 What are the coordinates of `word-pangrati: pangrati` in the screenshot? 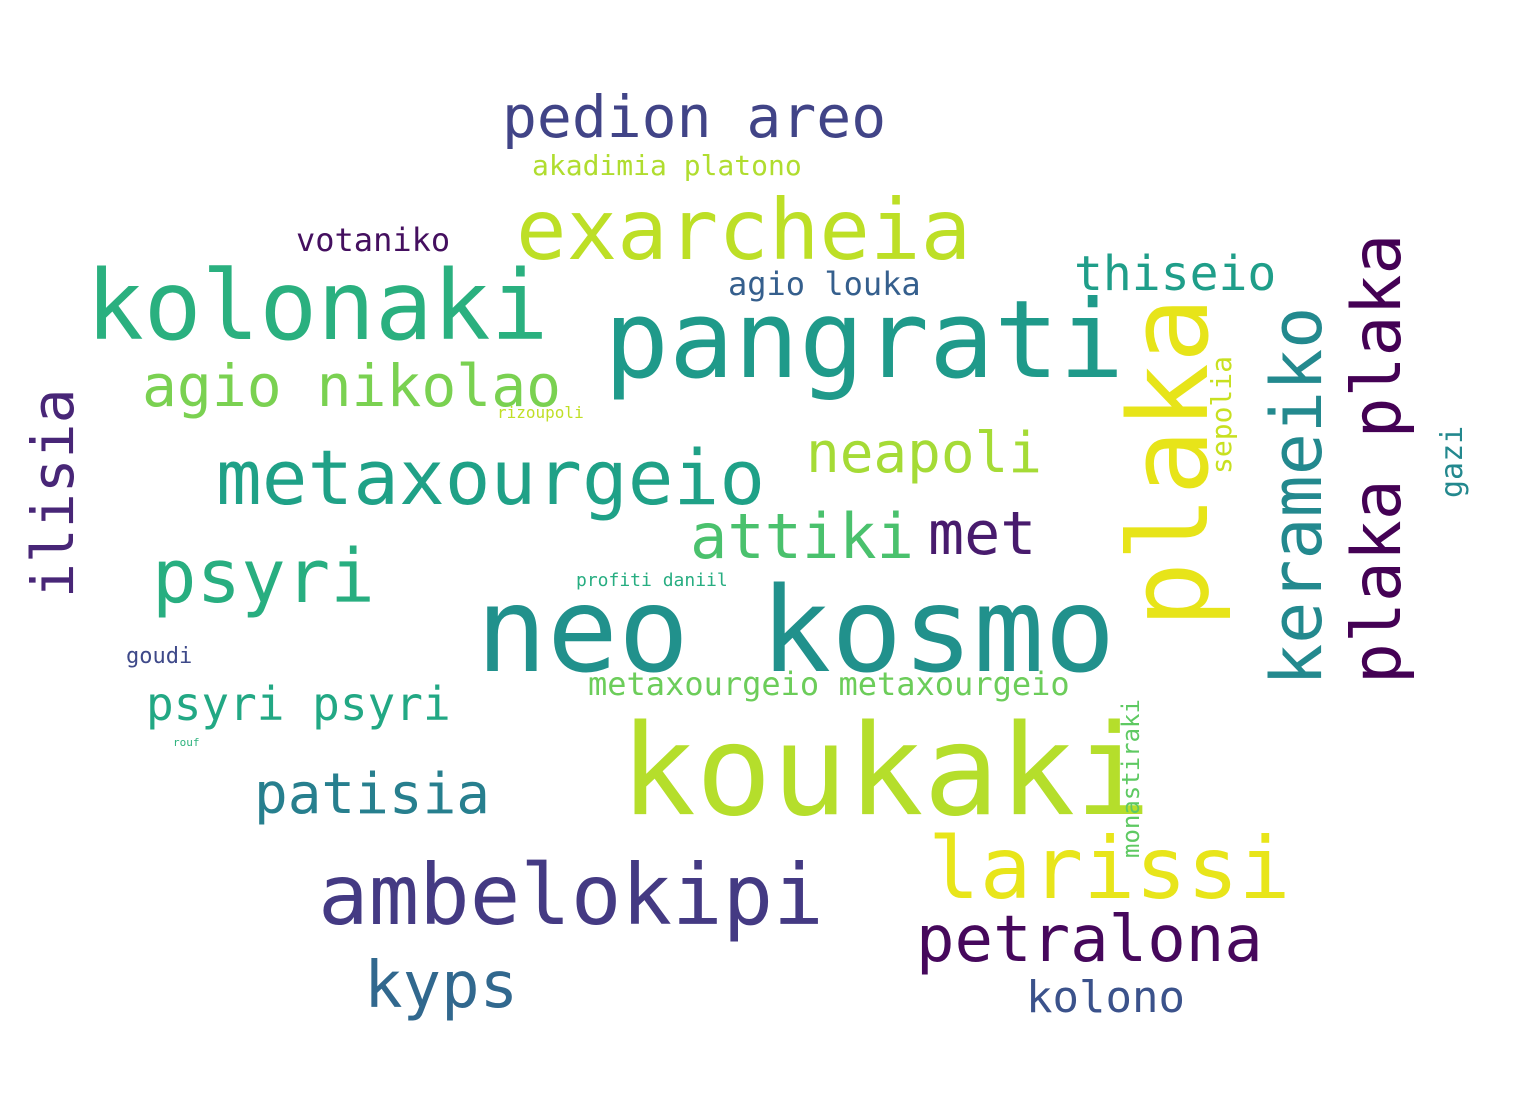 It's located at (864, 340).